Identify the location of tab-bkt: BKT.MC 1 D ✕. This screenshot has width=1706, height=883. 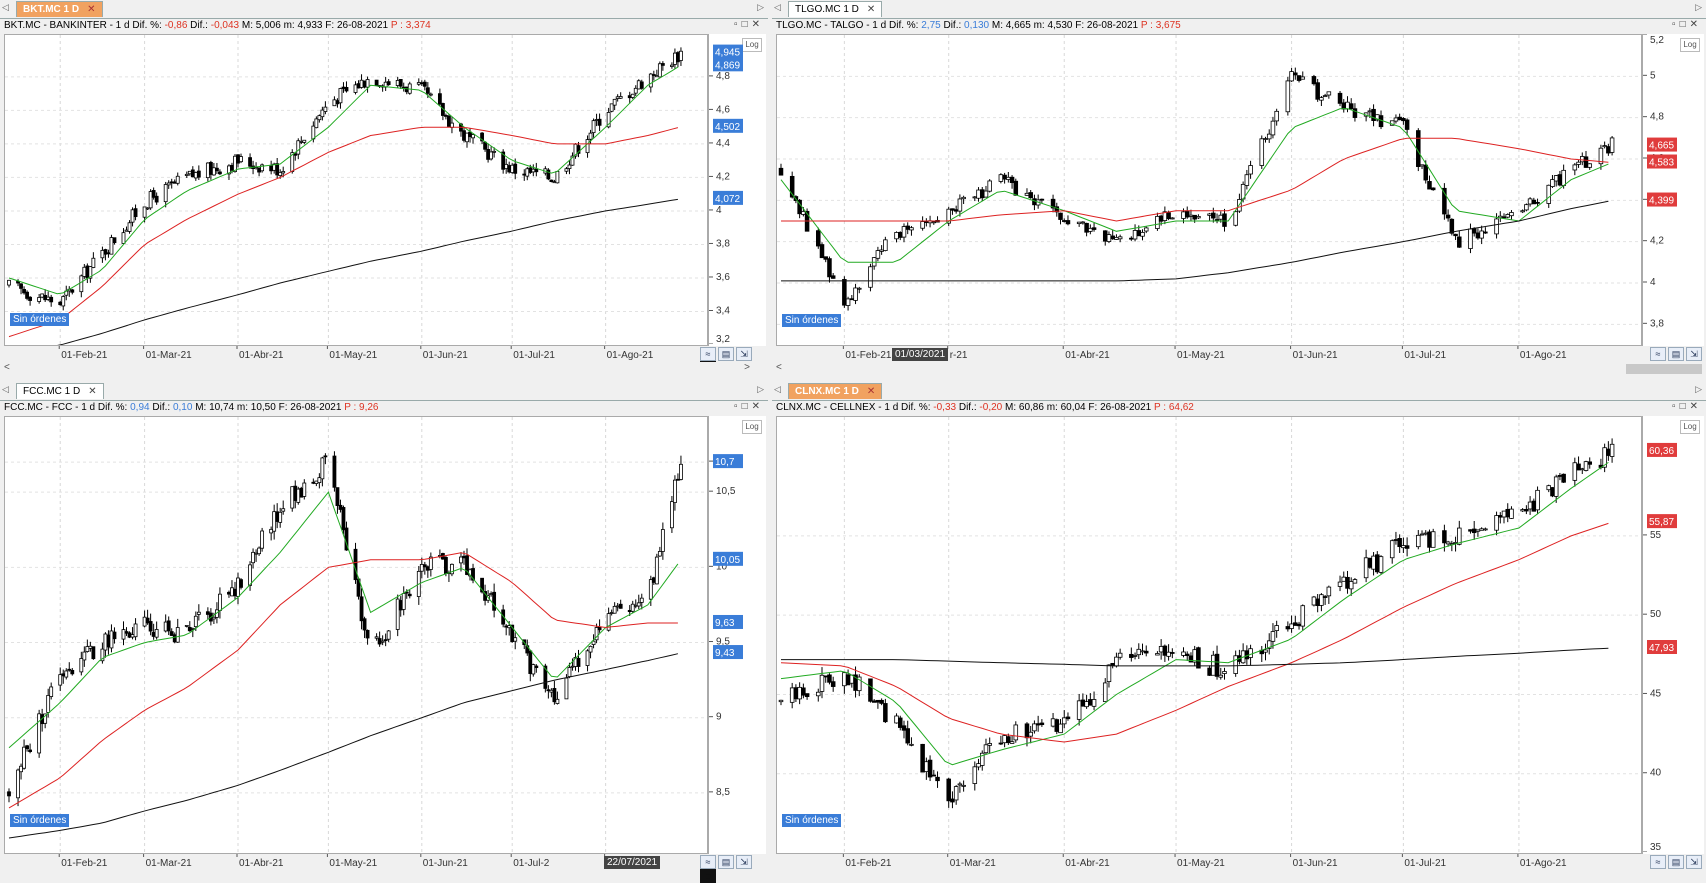
(59, 9).